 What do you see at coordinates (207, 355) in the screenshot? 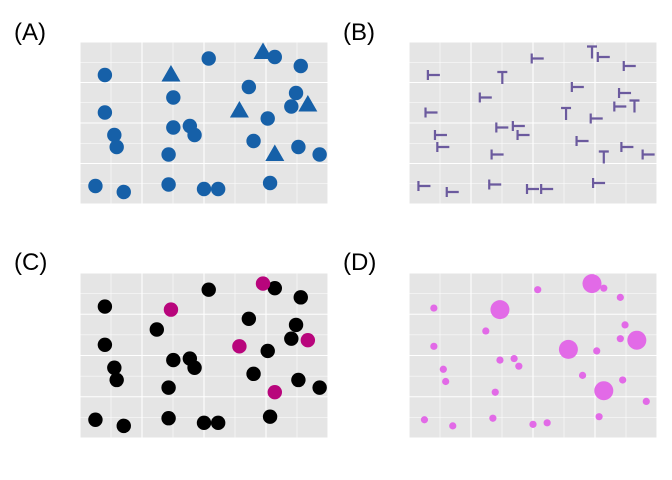
I see `panel-c-points` at bounding box center [207, 355].